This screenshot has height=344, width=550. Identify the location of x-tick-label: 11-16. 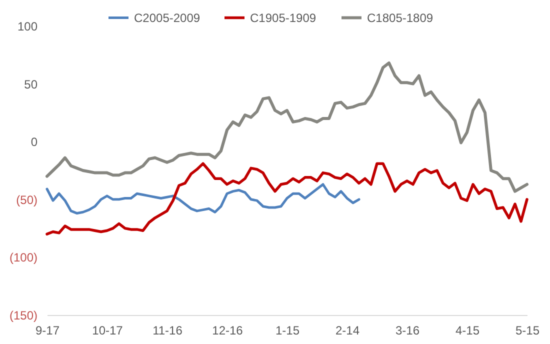
(167, 331).